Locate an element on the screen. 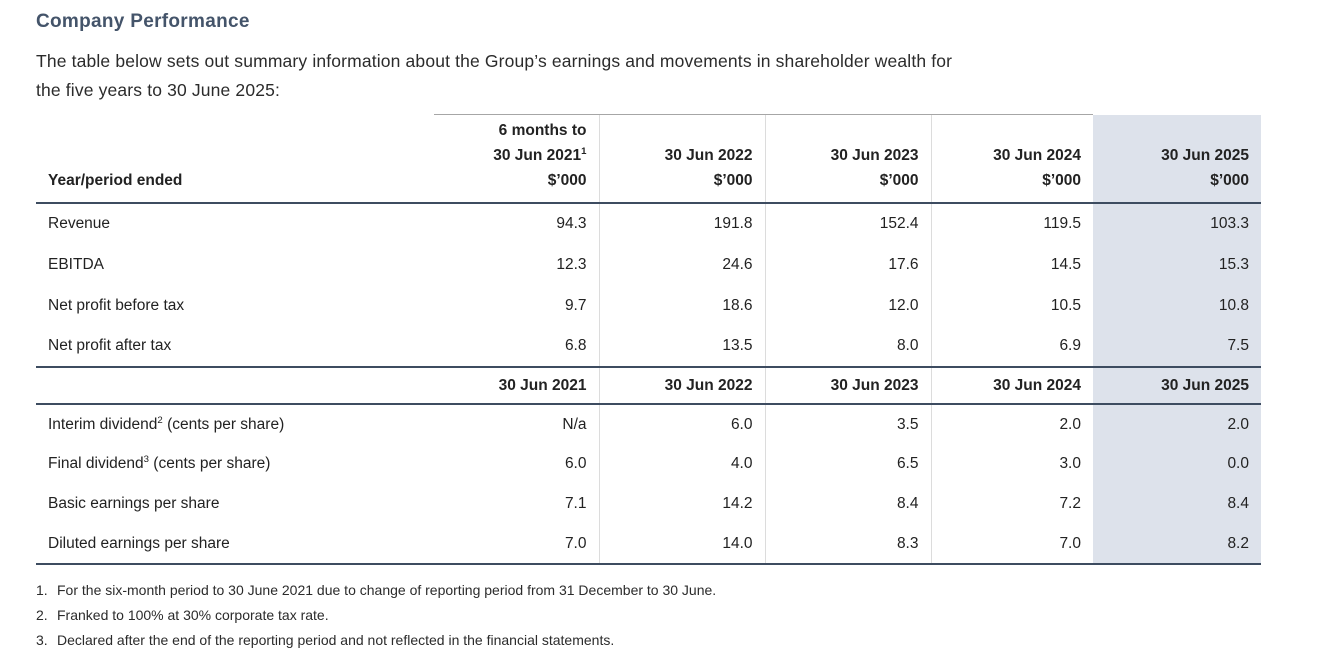 The image size is (1317, 659). value-cell: 3.0 is located at coordinates (1011, 464).